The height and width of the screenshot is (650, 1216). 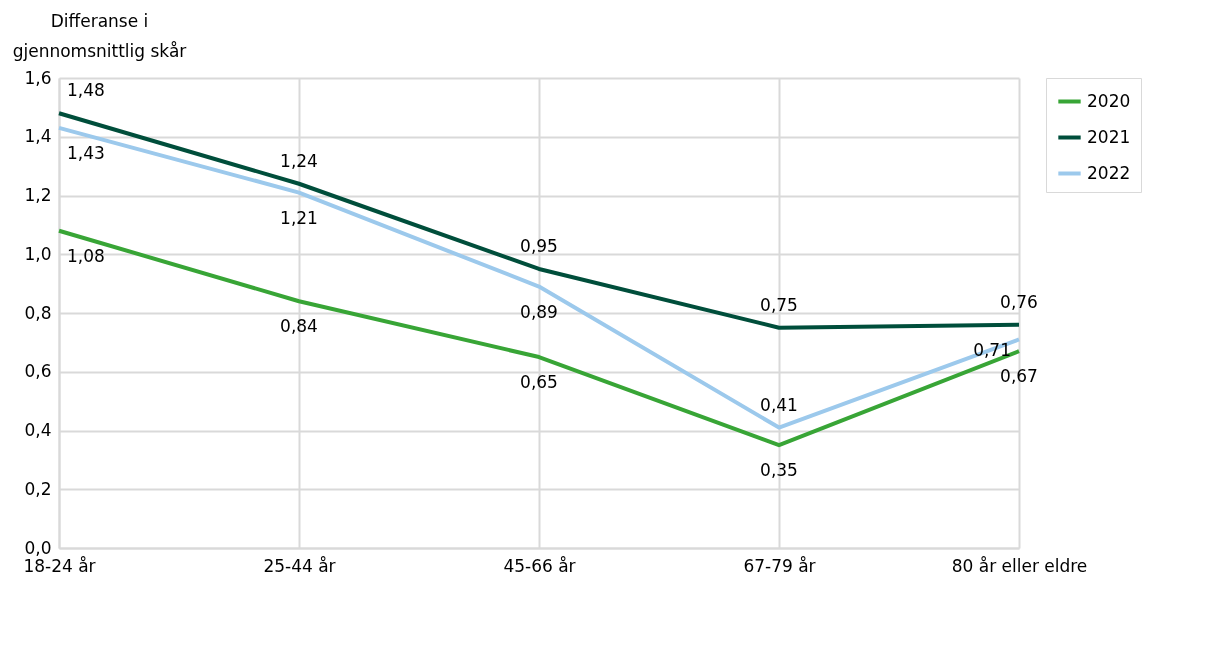 I want to click on y-tick-label: 1,0, so click(x=38, y=253).